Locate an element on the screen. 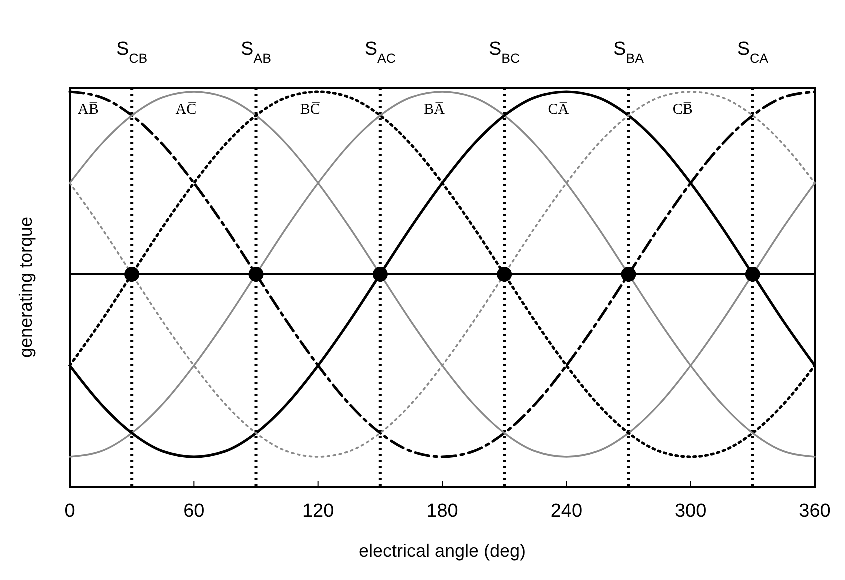  series-label: CA̅ is located at coordinates (559, 109).